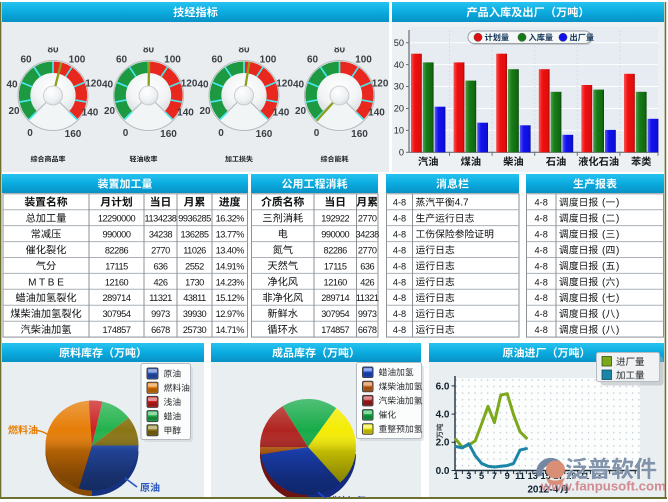  What do you see at coordinates (335, 298) in the screenshot?
I see `svg-text: 289714` at bounding box center [335, 298].